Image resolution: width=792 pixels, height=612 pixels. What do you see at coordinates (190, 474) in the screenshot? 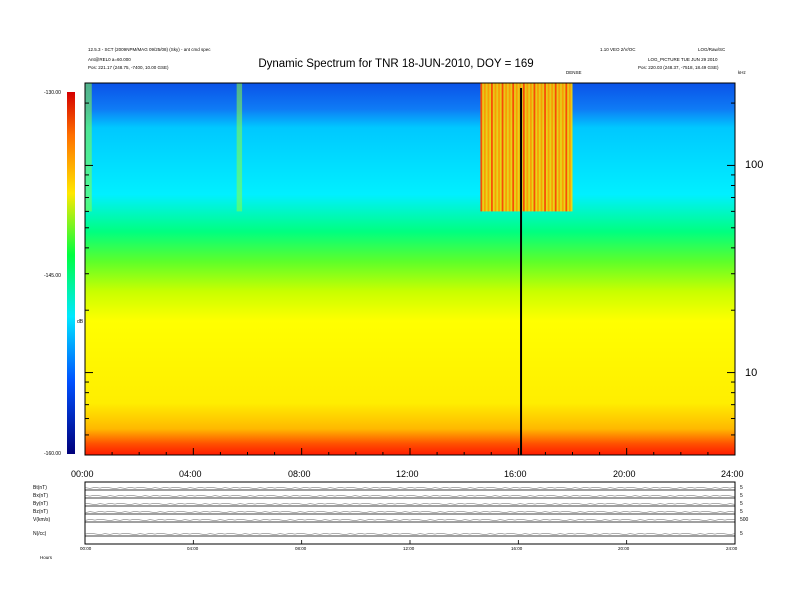
I see `x-tick-label-1: 04:00` at bounding box center [190, 474].